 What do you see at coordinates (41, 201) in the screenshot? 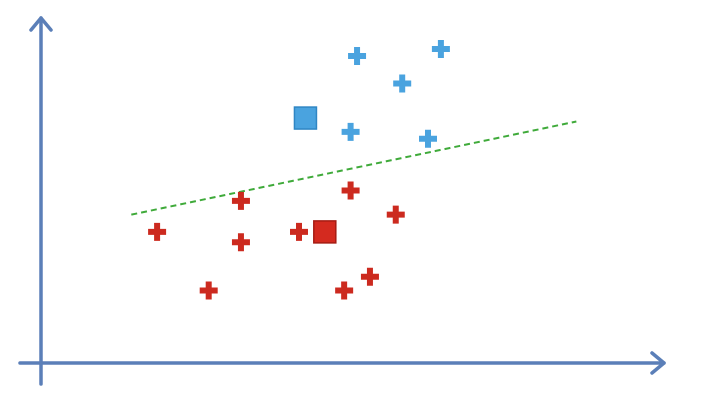
I see `y-axis` at bounding box center [41, 201].